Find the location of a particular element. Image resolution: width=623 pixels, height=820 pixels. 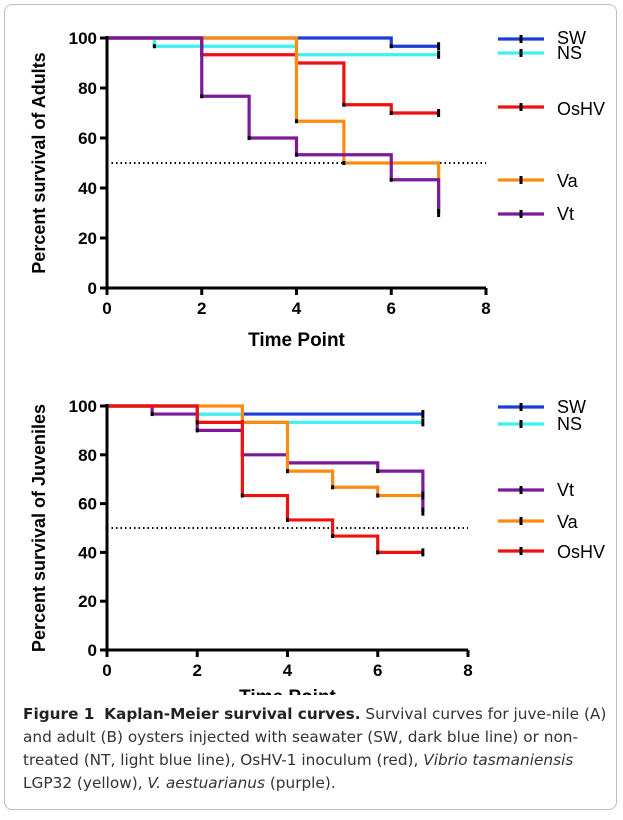

adults-y-tick-label: 80 is located at coordinates (87, 88).